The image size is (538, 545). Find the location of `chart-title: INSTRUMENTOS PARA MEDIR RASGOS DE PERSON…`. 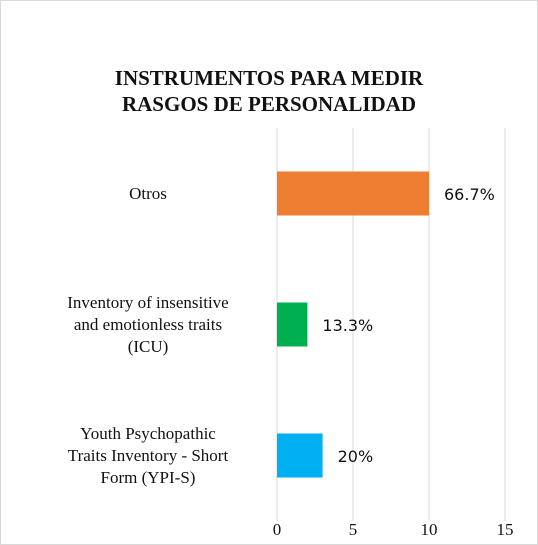

chart-title: INSTRUMENTOS PARA MEDIR RASGOS DE PERSON… is located at coordinates (269, 91).